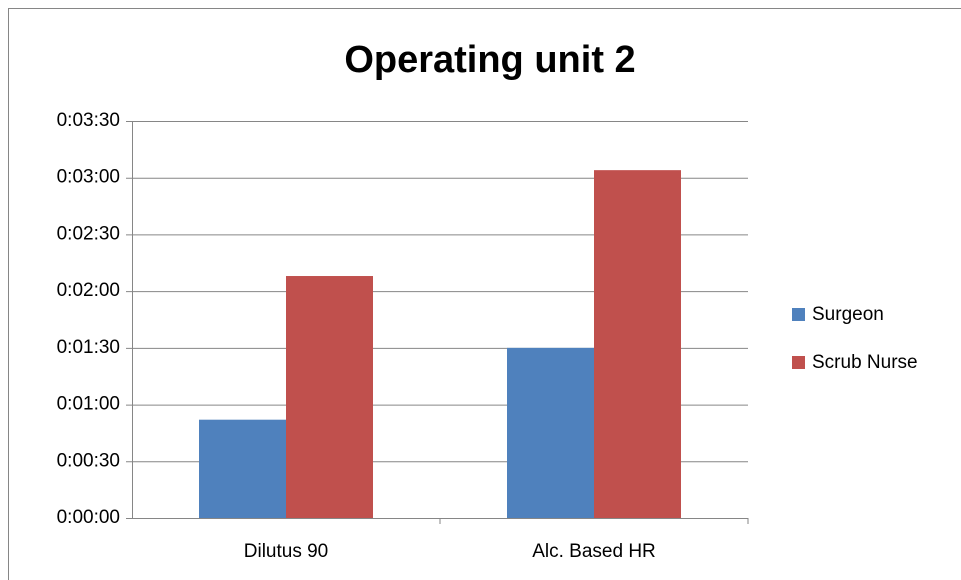 The image size is (961, 580). What do you see at coordinates (865, 362) in the screenshot?
I see `legend-label: Scrub Nurse` at bounding box center [865, 362].